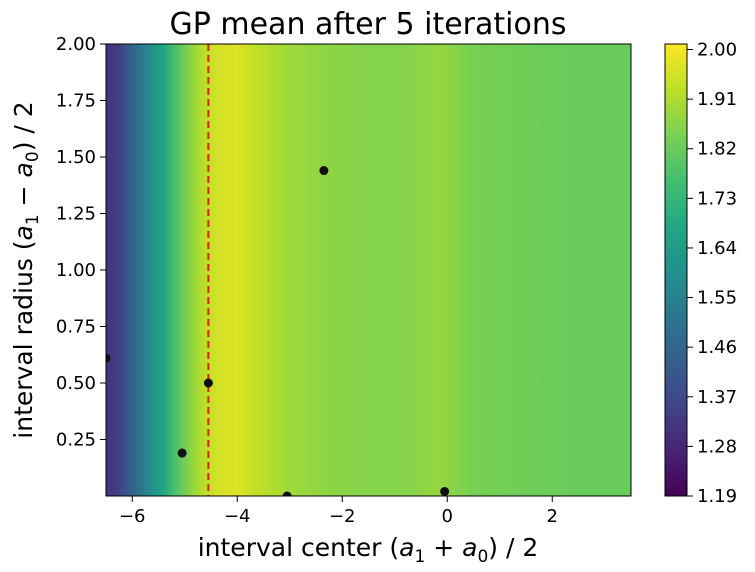  What do you see at coordinates (368, 550) in the screenshot?
I see `x-axis-label: interval center (a1 + a0) / 2` at bounding box center [368, 550].